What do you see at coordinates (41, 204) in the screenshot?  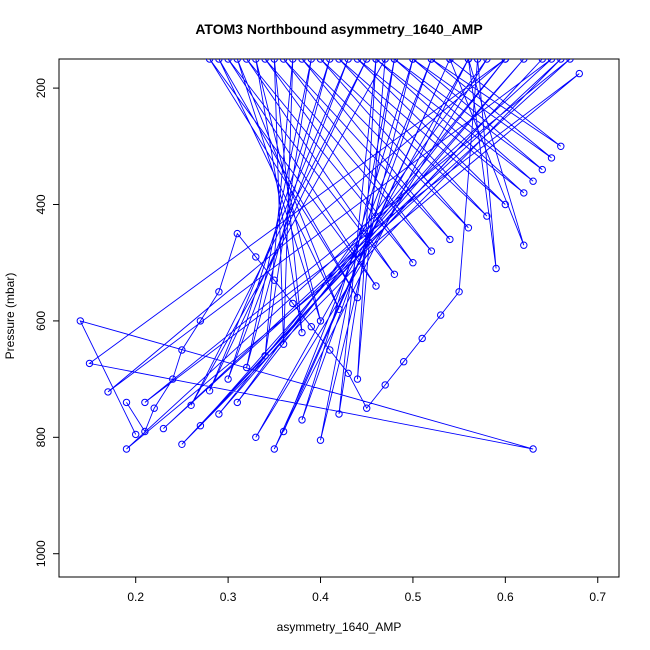 I see `y-tick-label: 400` at bounding box center [41, 204].